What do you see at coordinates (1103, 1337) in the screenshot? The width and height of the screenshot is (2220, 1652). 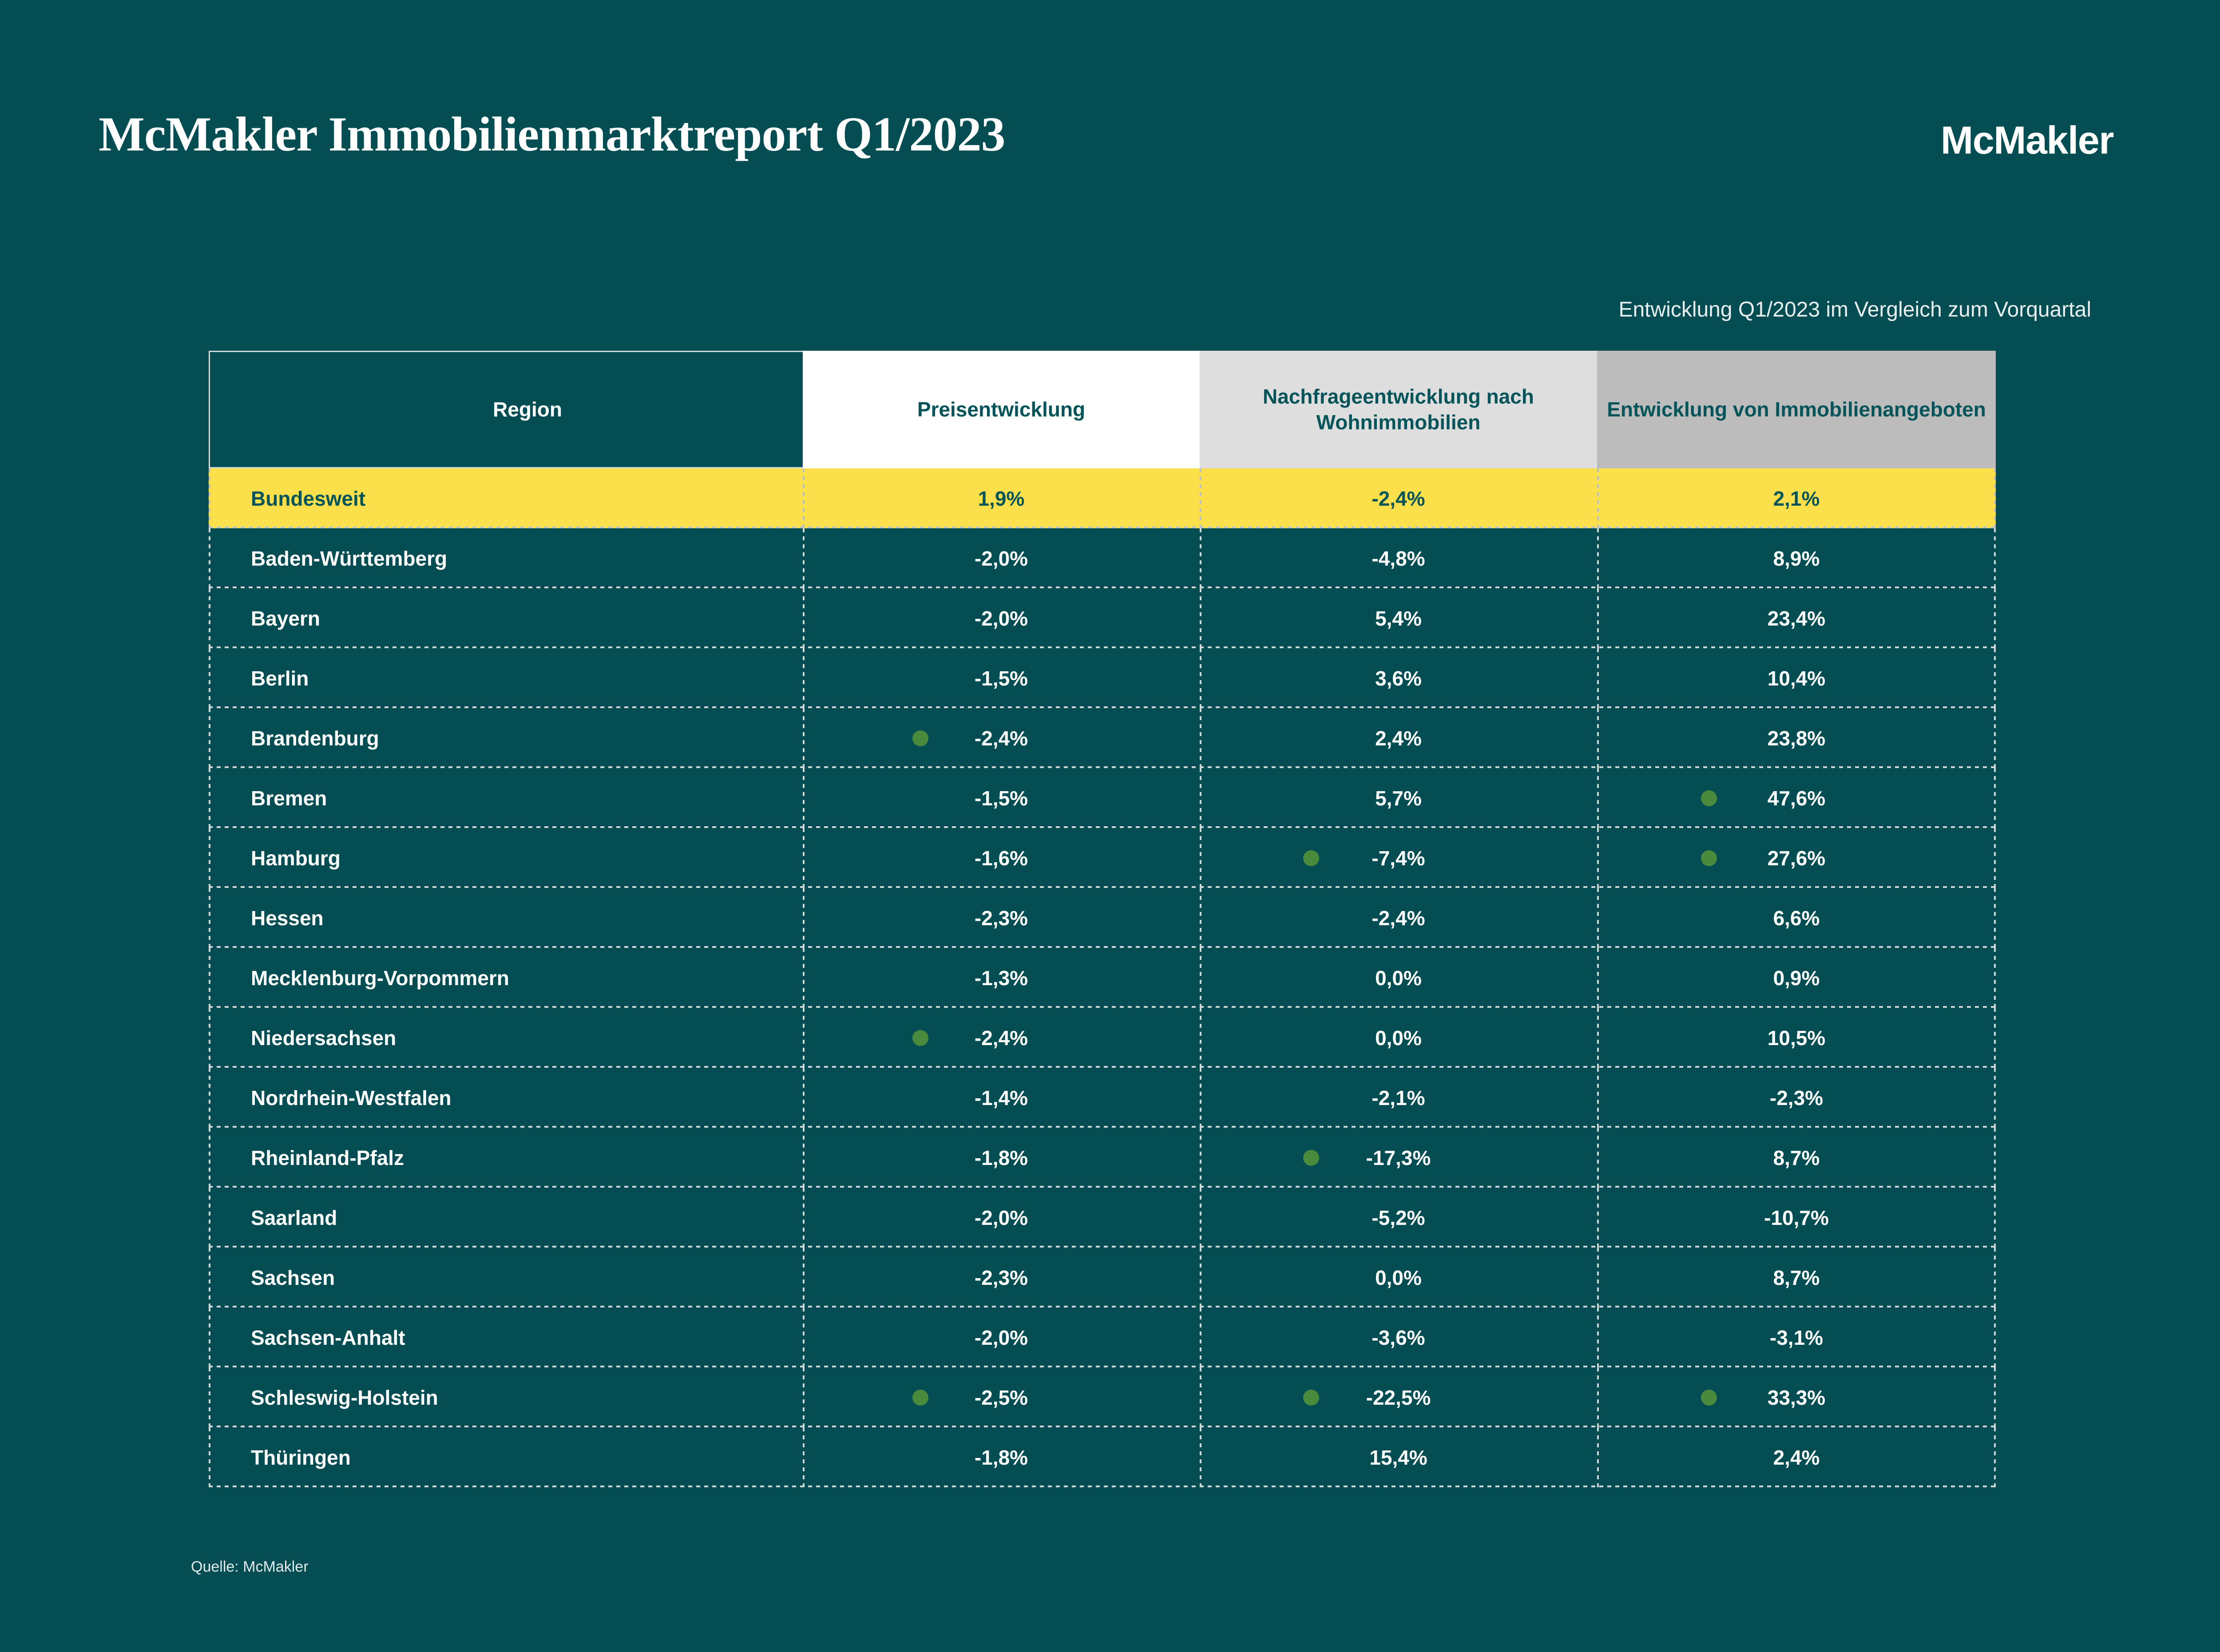 I see `table-row: Sachsen-Anhalt -2,0% -3,6% -3,1%` at bounding box center [1103, 1337].